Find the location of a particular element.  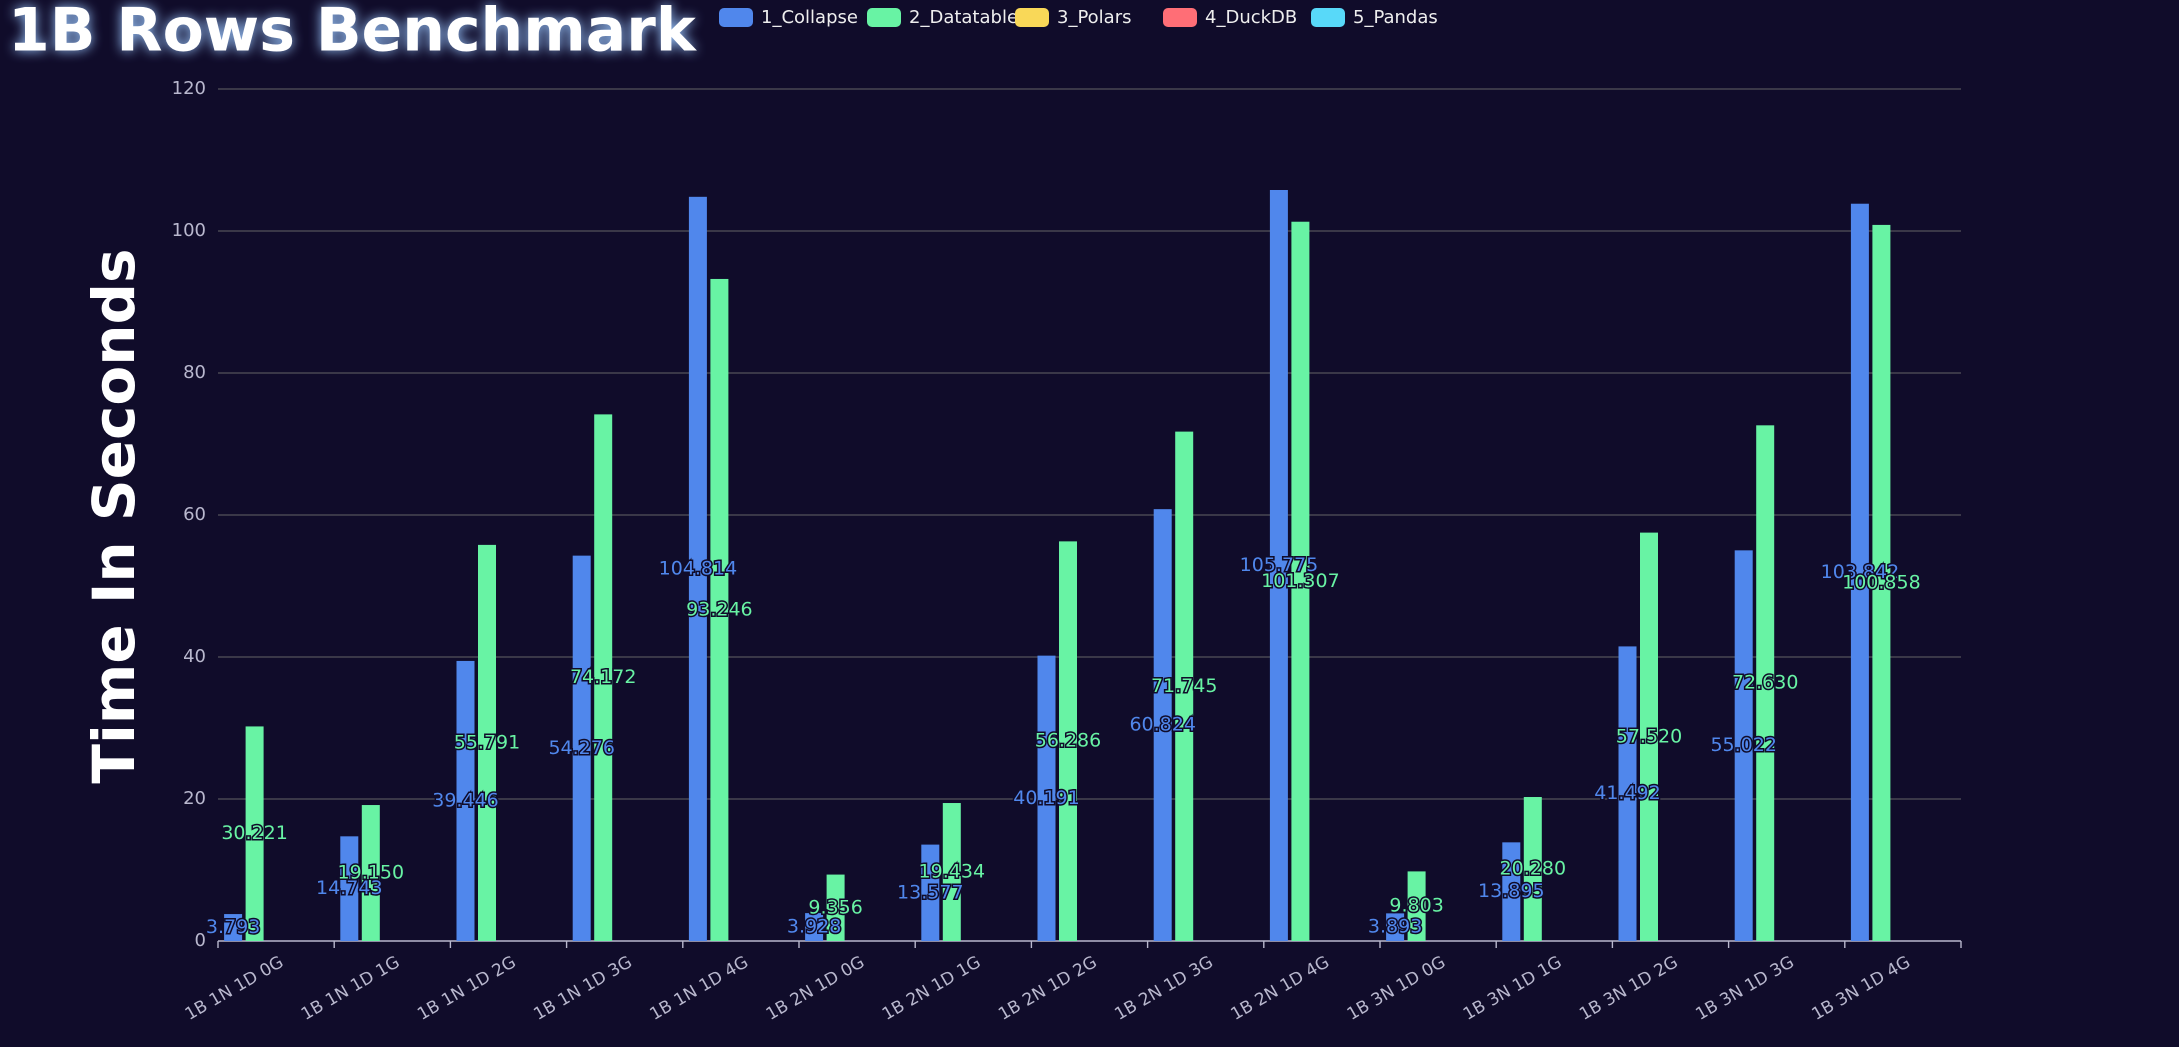

data-label: 13.895 is located at coordinates (1511, 891).